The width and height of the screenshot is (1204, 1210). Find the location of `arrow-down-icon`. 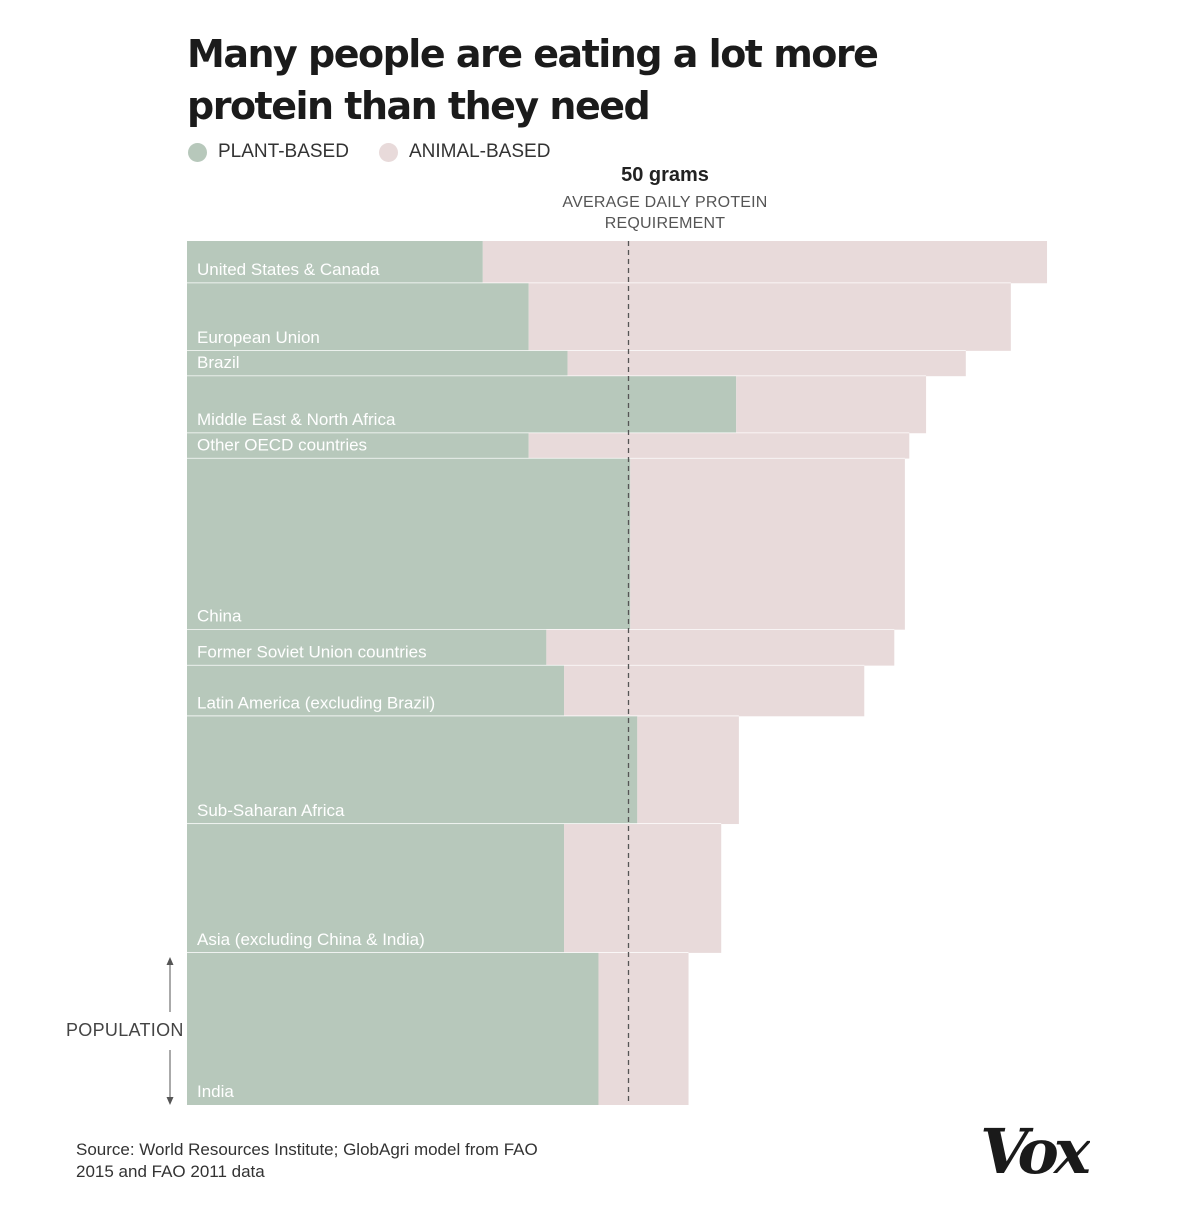

arrow-down-icon is located at coordinates (170, 1101).